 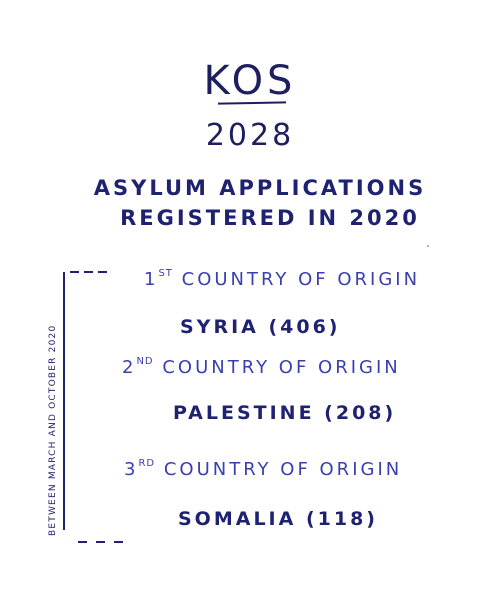 I want to click on rank-2-number: 2, so click(x=129, y=367).